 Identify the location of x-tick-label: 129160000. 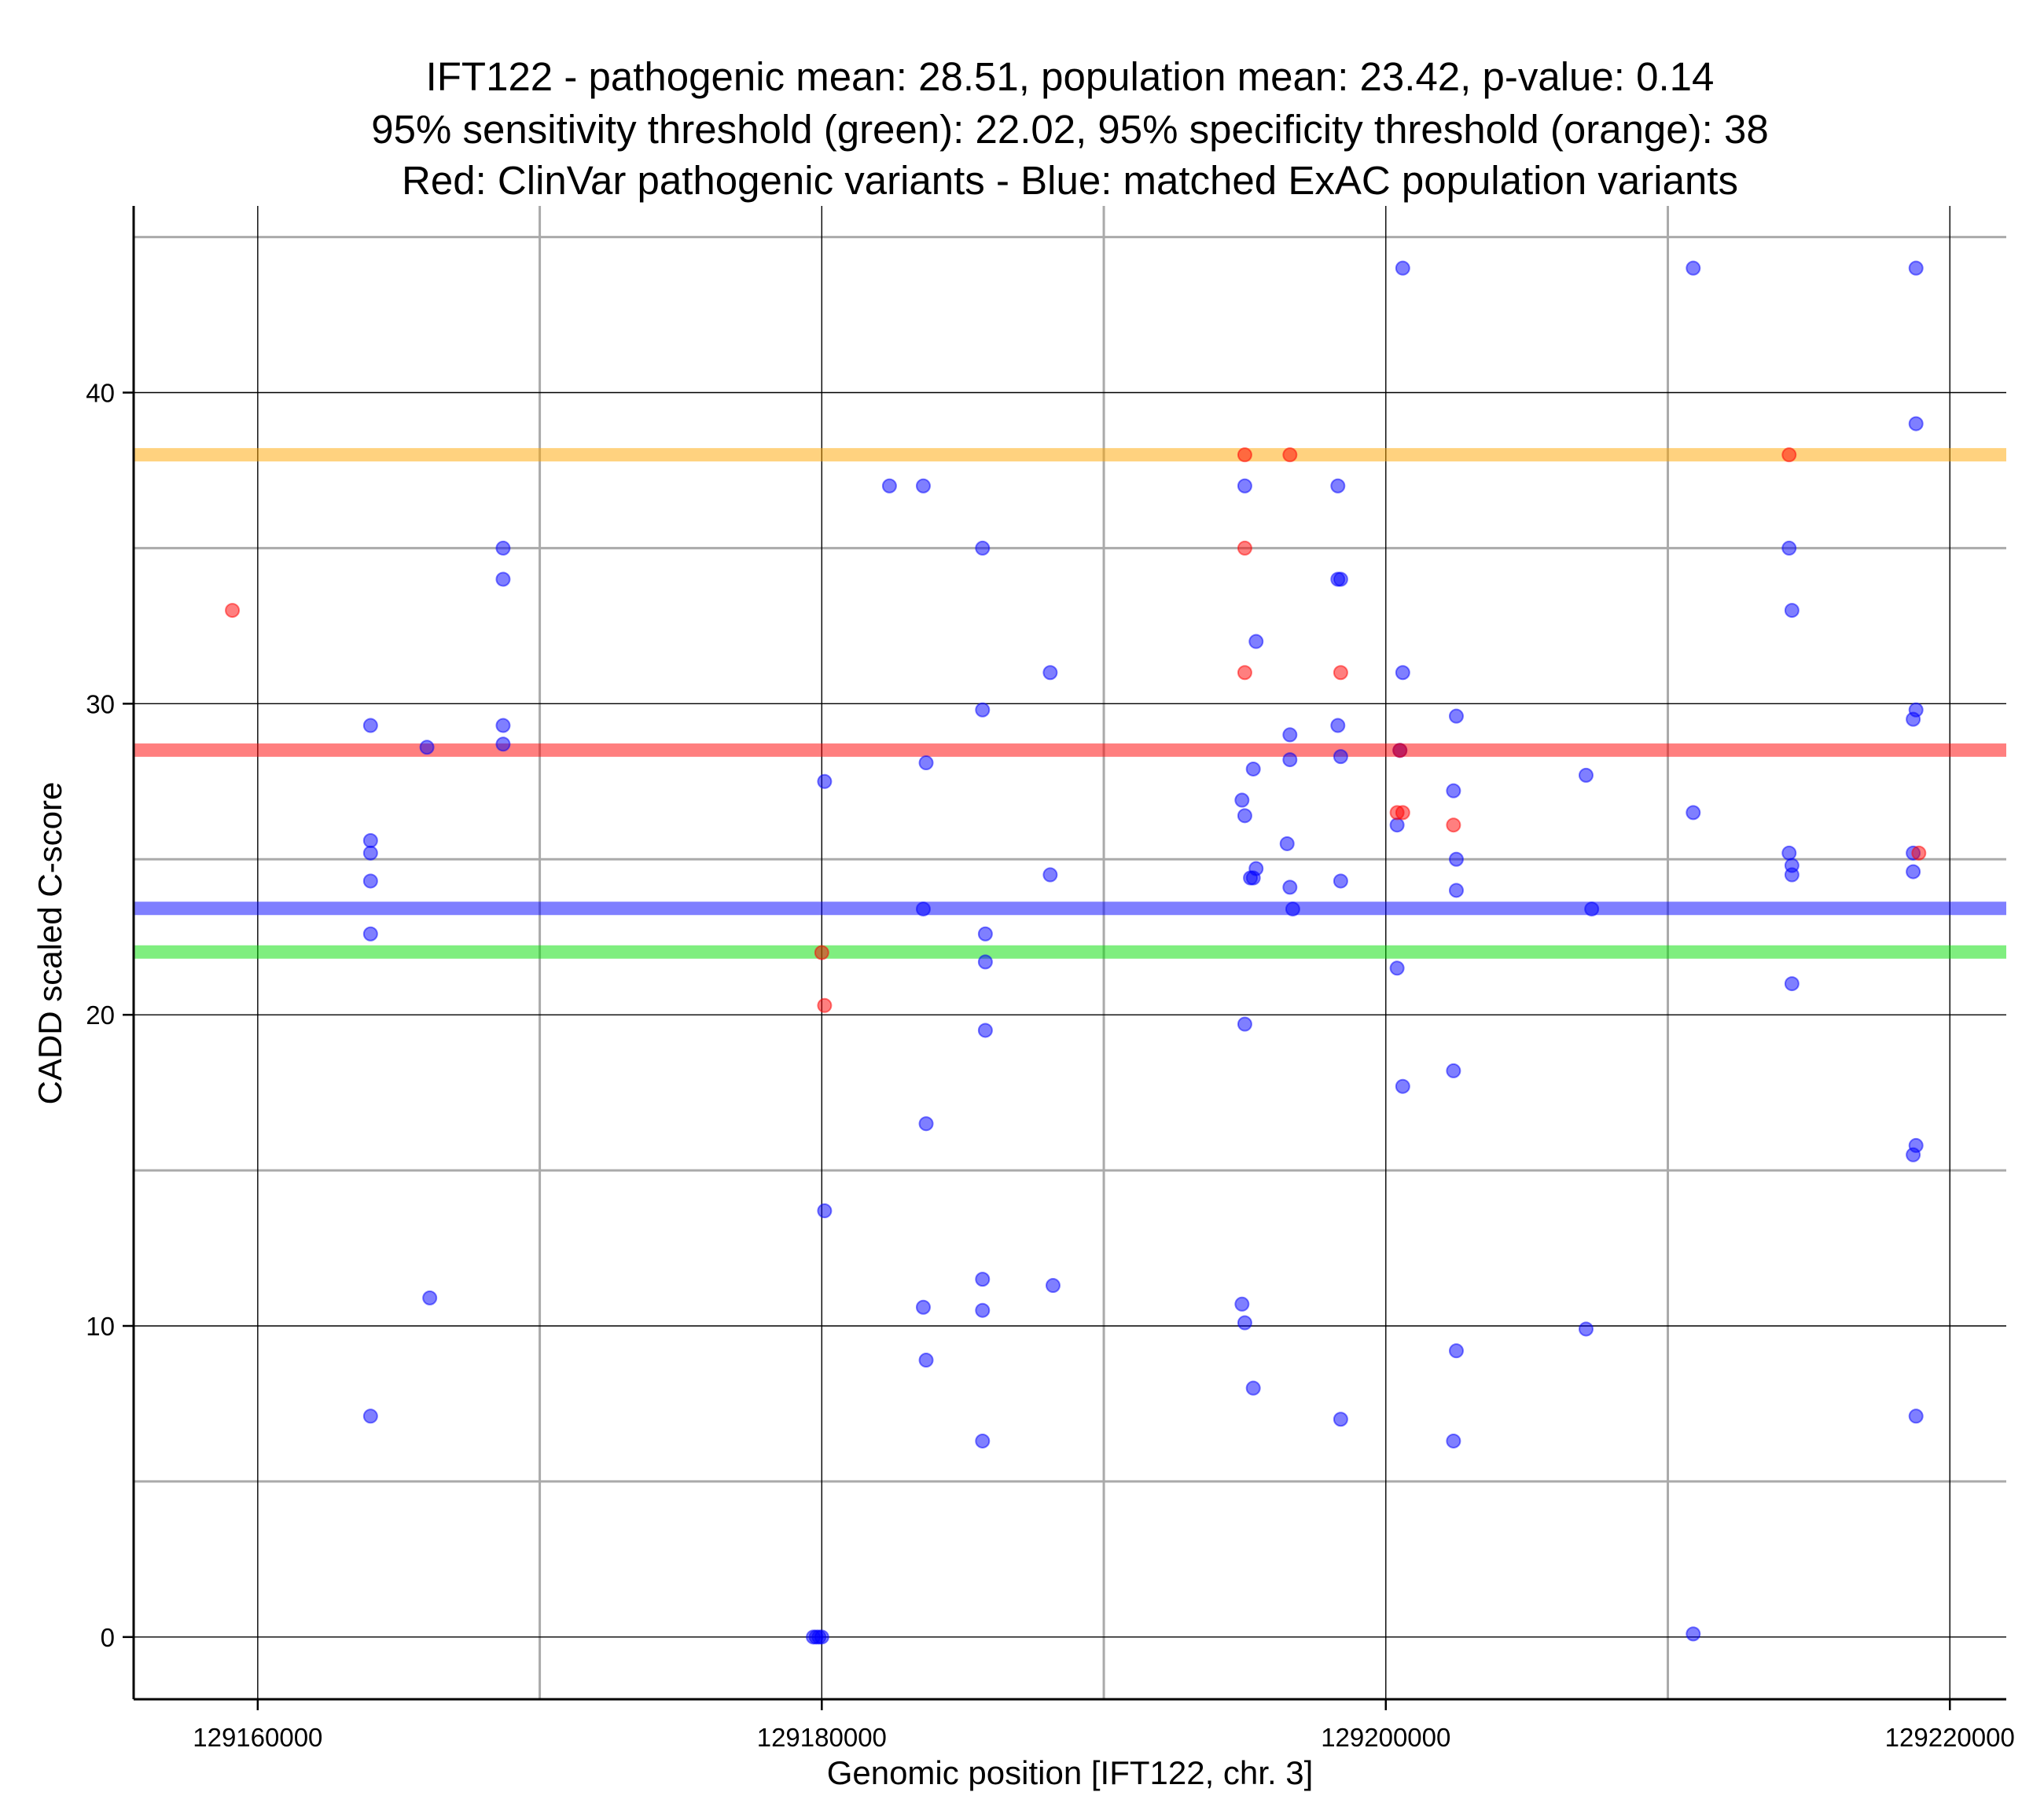
(257, 1737).